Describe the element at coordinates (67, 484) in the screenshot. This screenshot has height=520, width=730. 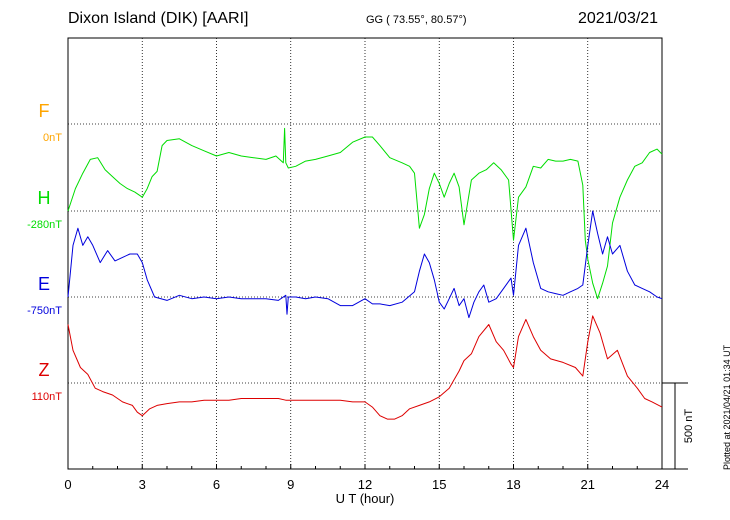
I see `x-tick-label: 0` at that location.